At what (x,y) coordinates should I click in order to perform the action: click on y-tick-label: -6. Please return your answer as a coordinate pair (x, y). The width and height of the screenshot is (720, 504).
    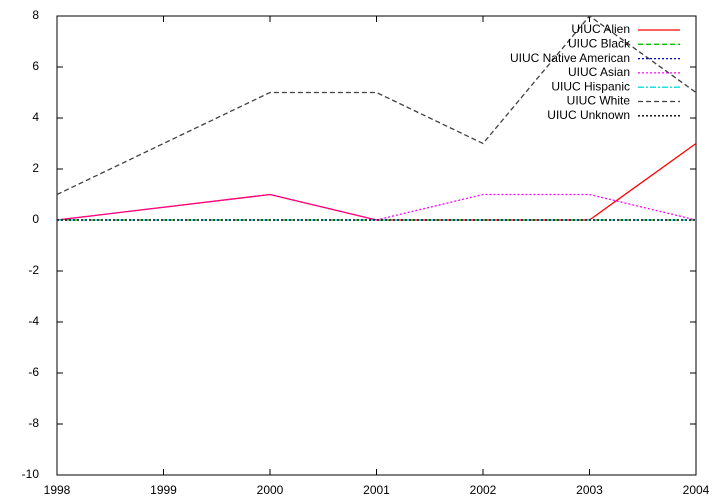
    Looking at the image, I should click on (33, 372).